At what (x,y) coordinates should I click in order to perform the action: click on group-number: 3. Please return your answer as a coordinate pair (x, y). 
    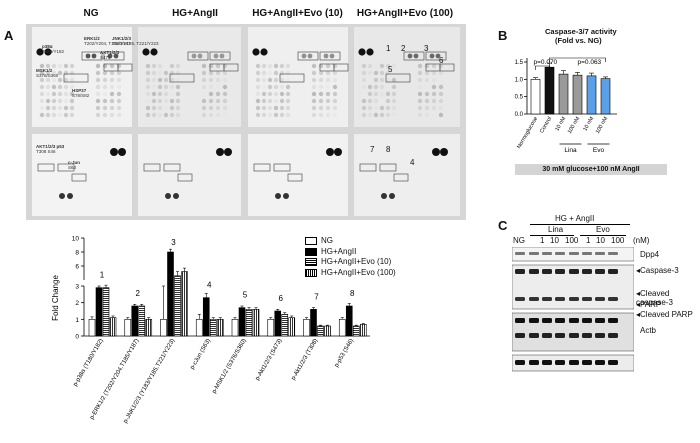
    Looking at the image, I should click on (173, 242).